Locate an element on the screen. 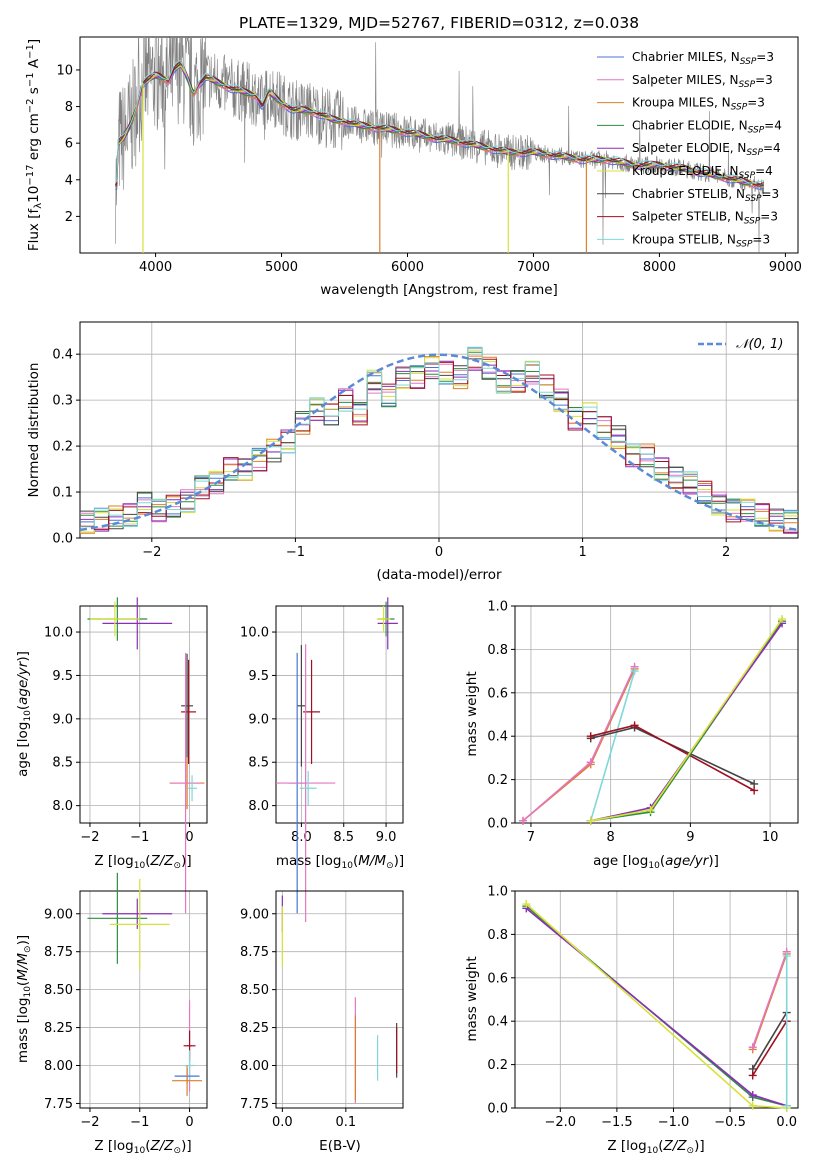 The width and height of the screenshot is (819, 1170). weight-marker-salpeter_miles is located at coordinates (752, 1047).